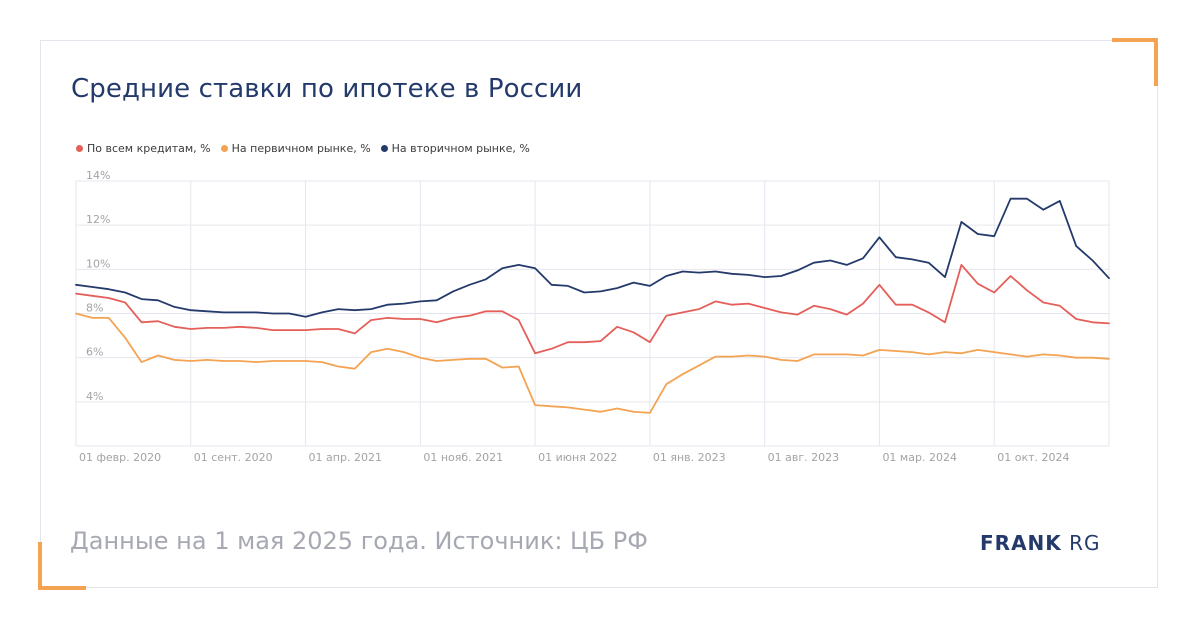 The height and width of the screenshot is (630, 1200). I want to click on legend-item-all: По всем кредитам, %, so click(143, 148).